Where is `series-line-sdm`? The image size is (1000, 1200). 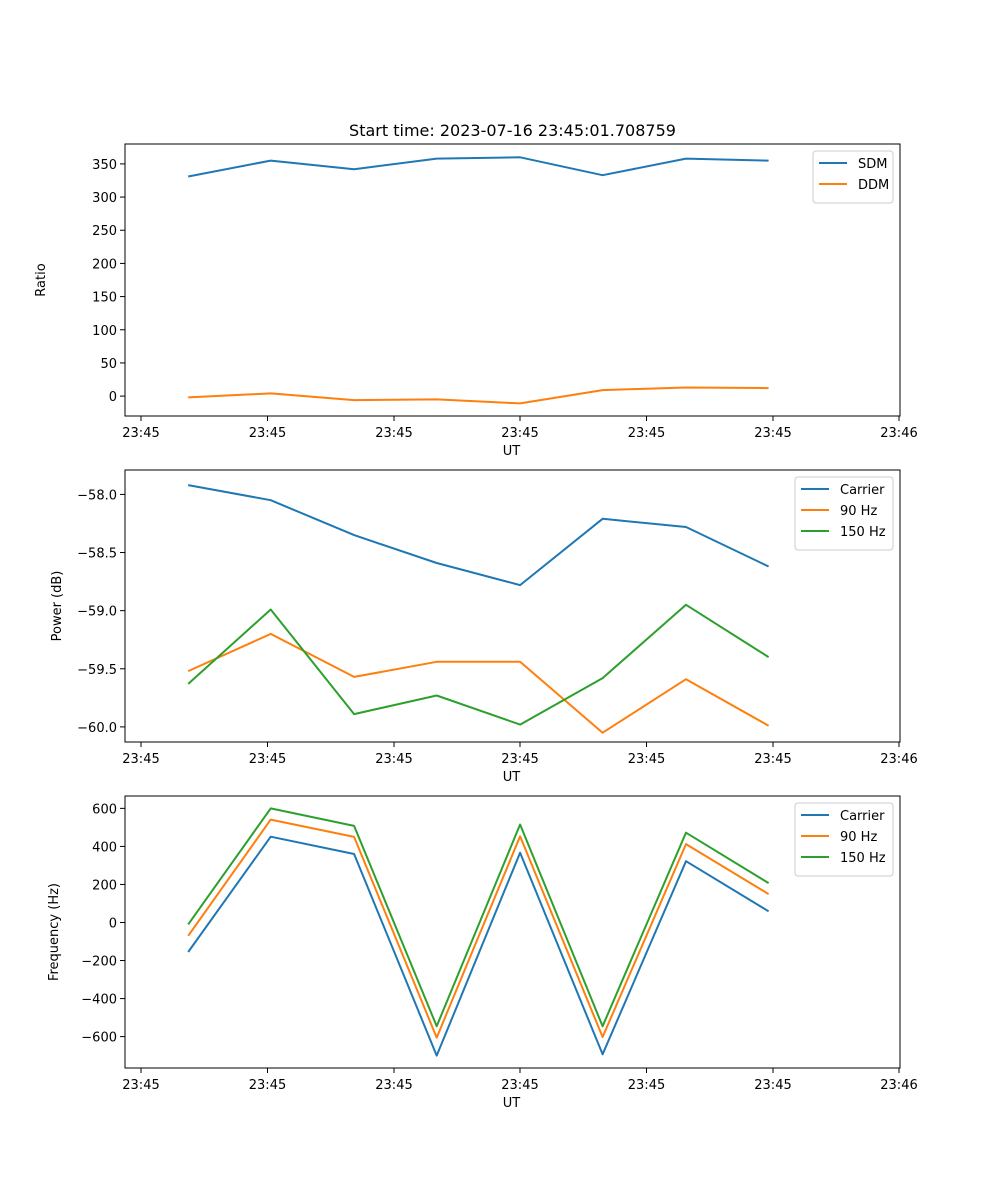
series-line-sdm is located at coordinates (478, 167).